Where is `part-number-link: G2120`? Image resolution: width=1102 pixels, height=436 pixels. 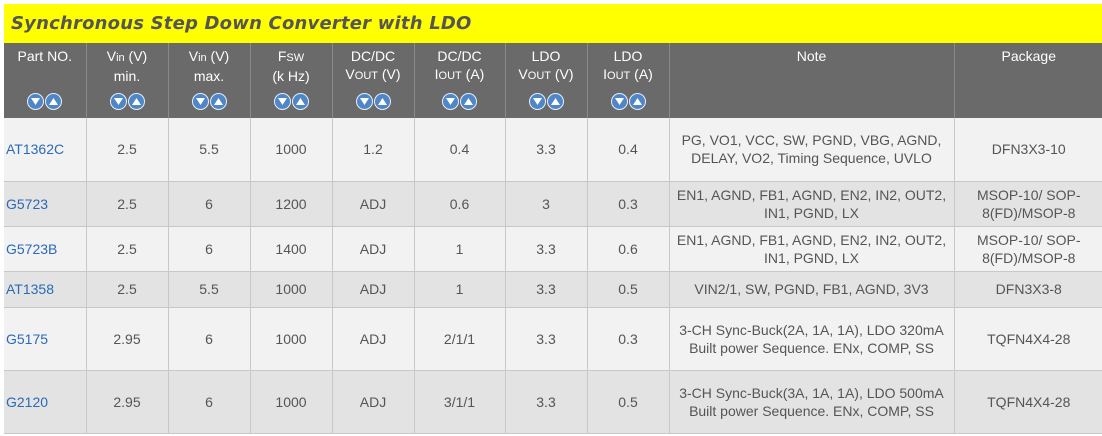 part-number-link: G2120 is located at coordinates (27, 401).